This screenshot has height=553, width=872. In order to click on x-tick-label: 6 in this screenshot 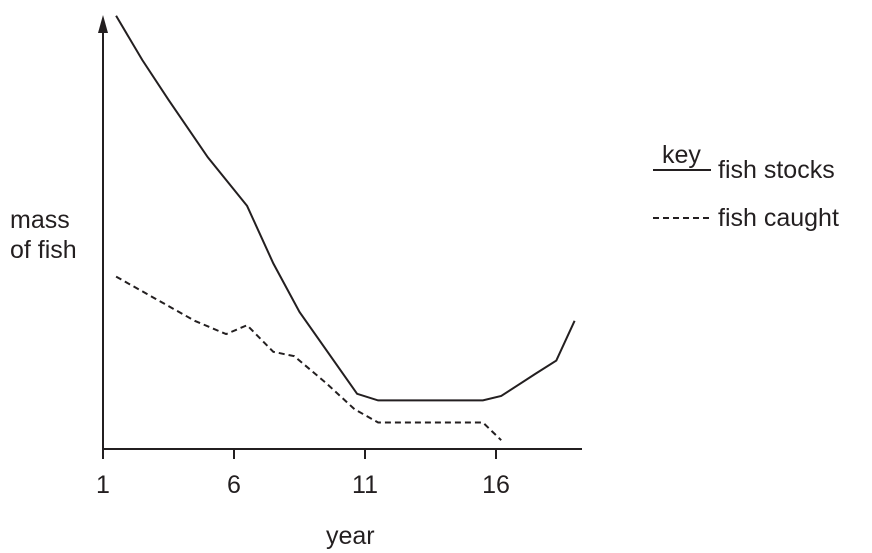, I will do `click(234, 485)`.